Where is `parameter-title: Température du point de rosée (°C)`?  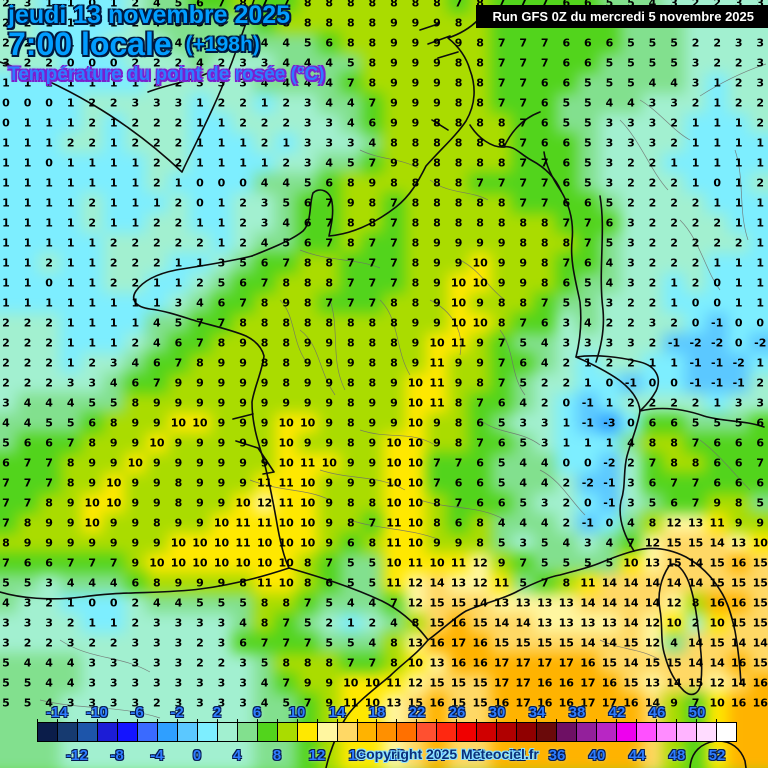
parameter-title: Température du point de rosée (°C) is located at coordinates (166, 75).